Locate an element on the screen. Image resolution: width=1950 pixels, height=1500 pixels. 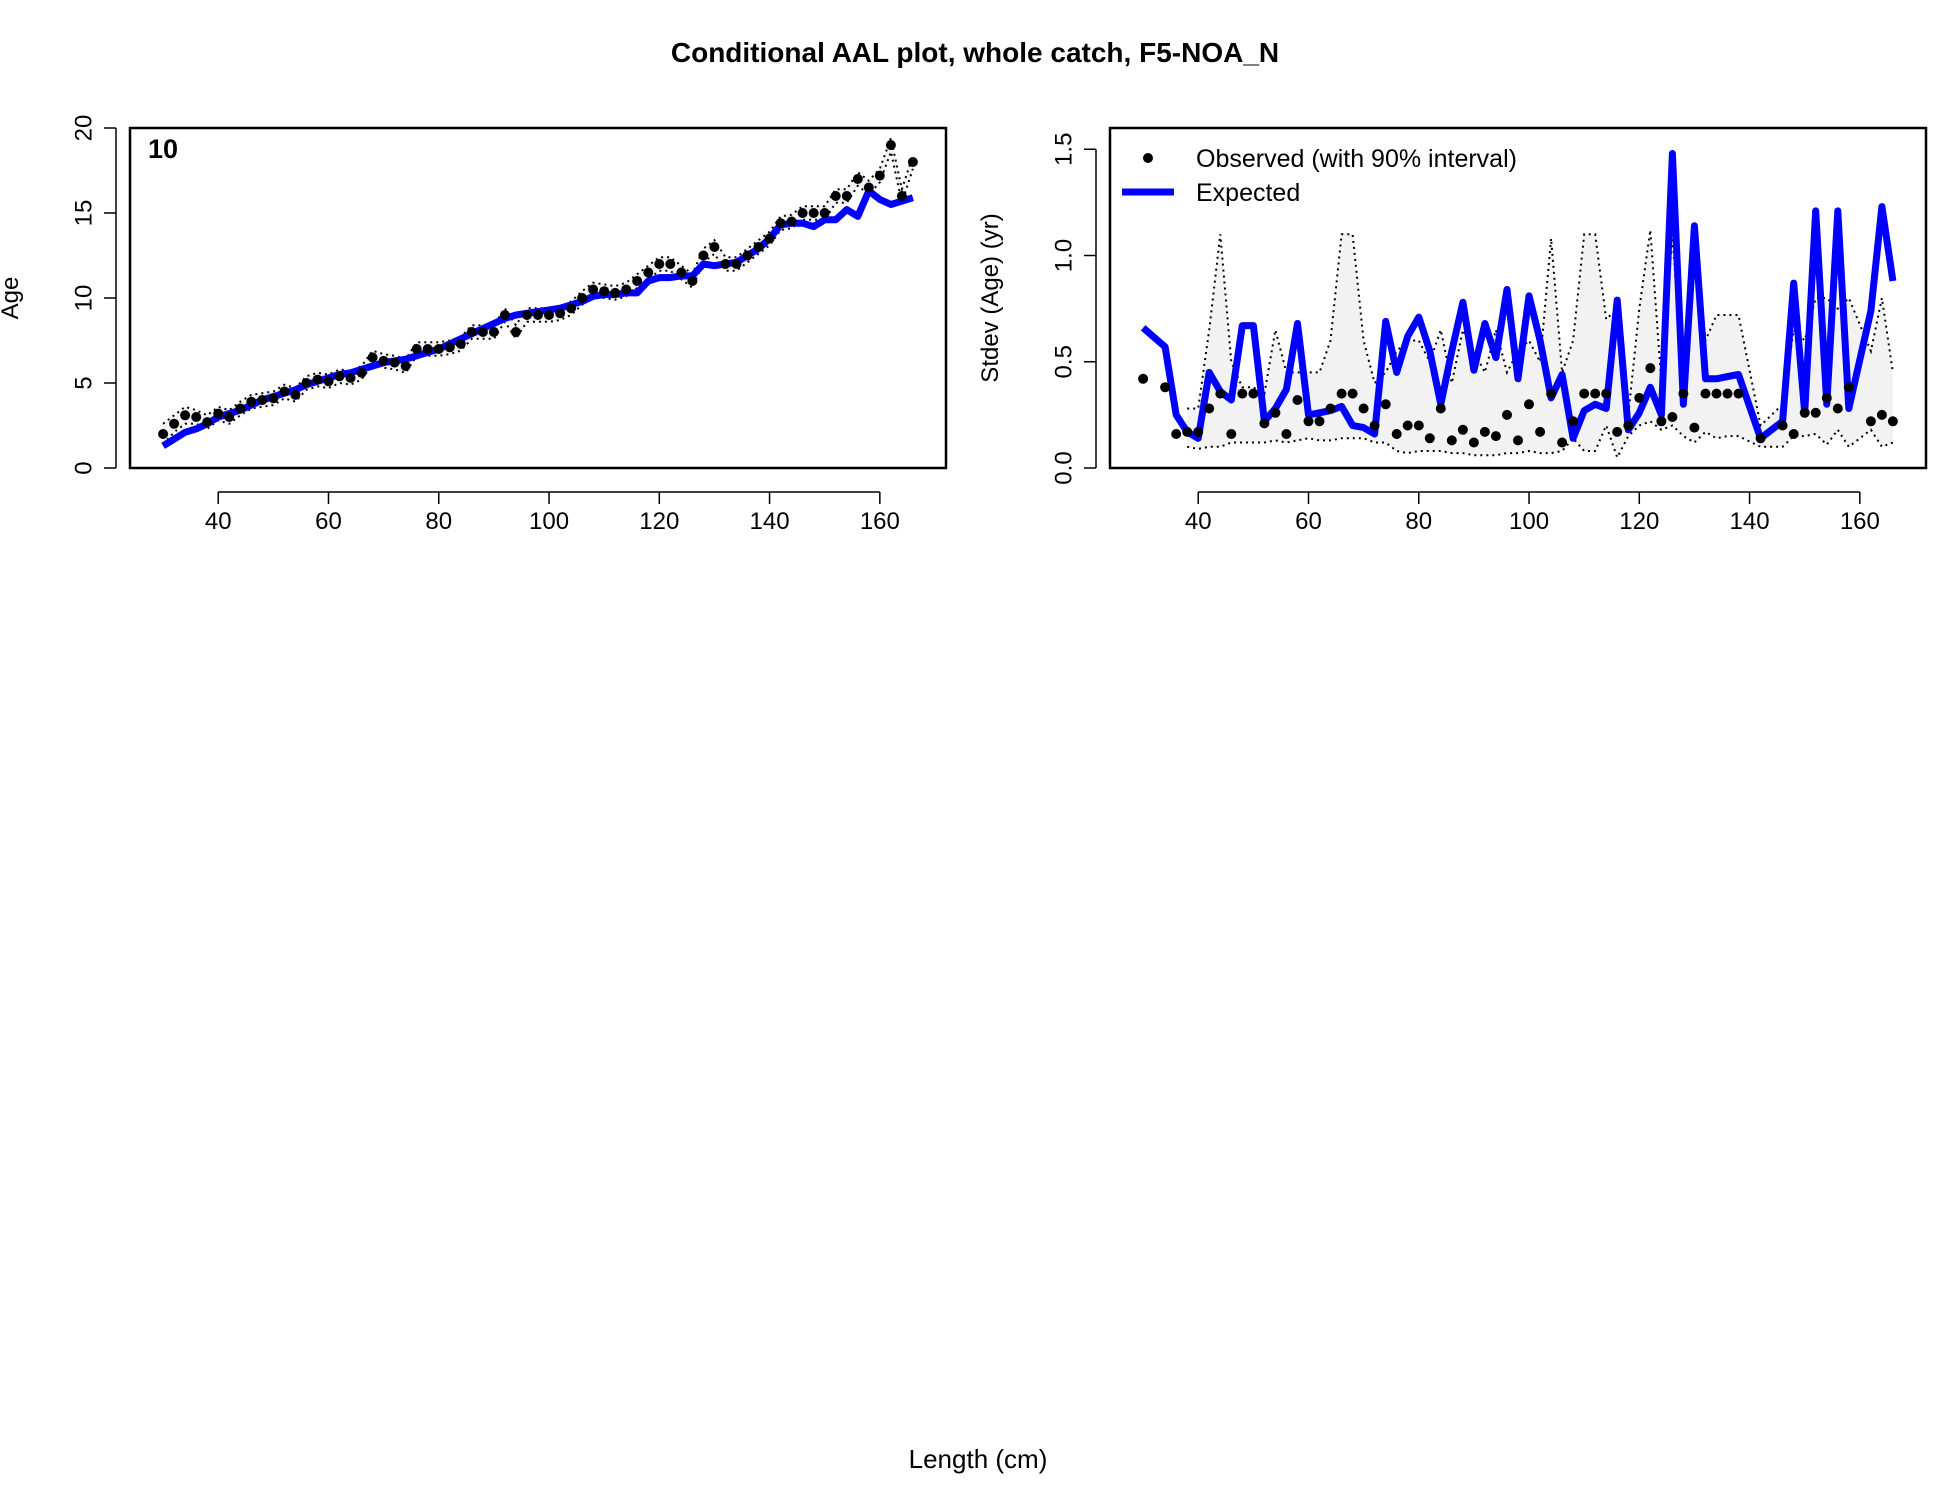
y-tick-label: 1.5 is located at coordinates (1064, 149).